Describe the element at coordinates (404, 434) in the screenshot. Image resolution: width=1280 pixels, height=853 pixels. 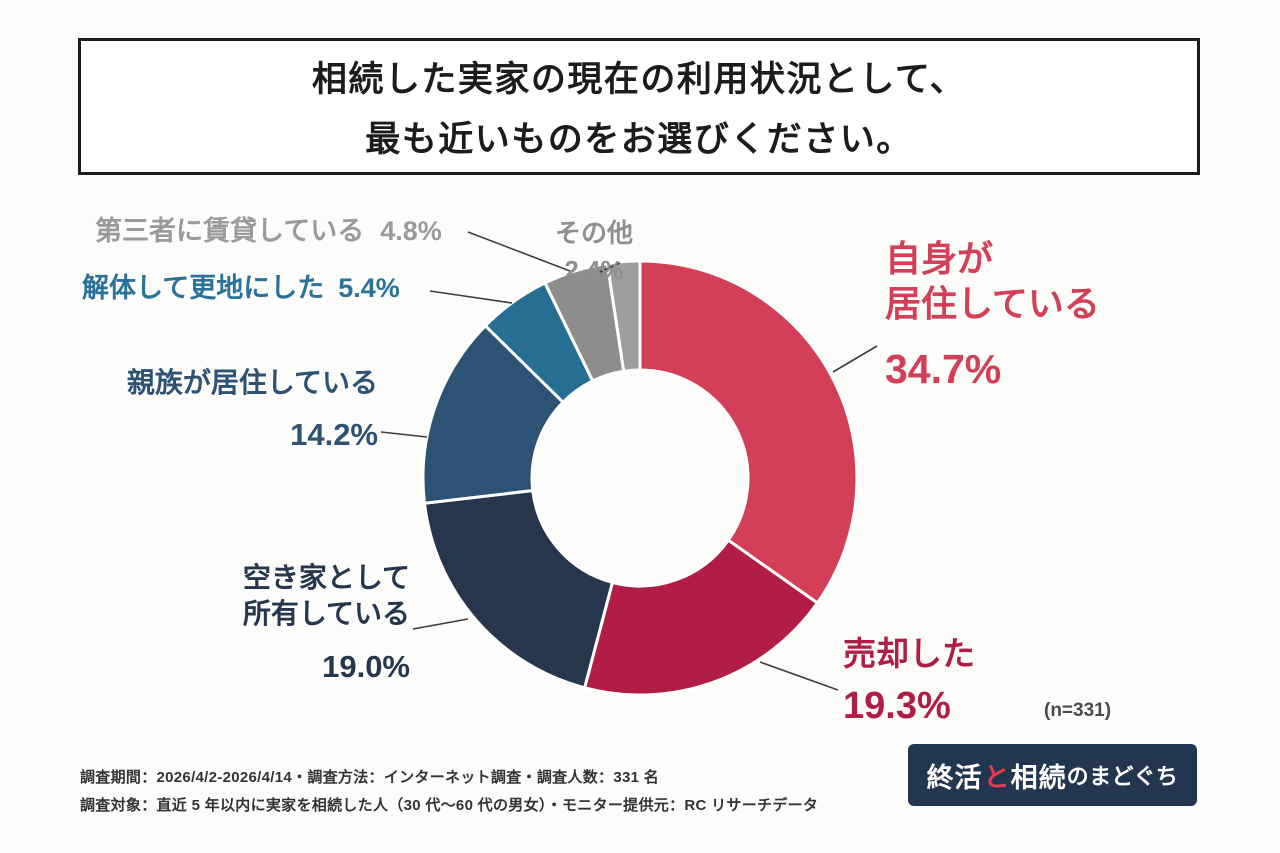
I see `leader-line-relatives` at that location.